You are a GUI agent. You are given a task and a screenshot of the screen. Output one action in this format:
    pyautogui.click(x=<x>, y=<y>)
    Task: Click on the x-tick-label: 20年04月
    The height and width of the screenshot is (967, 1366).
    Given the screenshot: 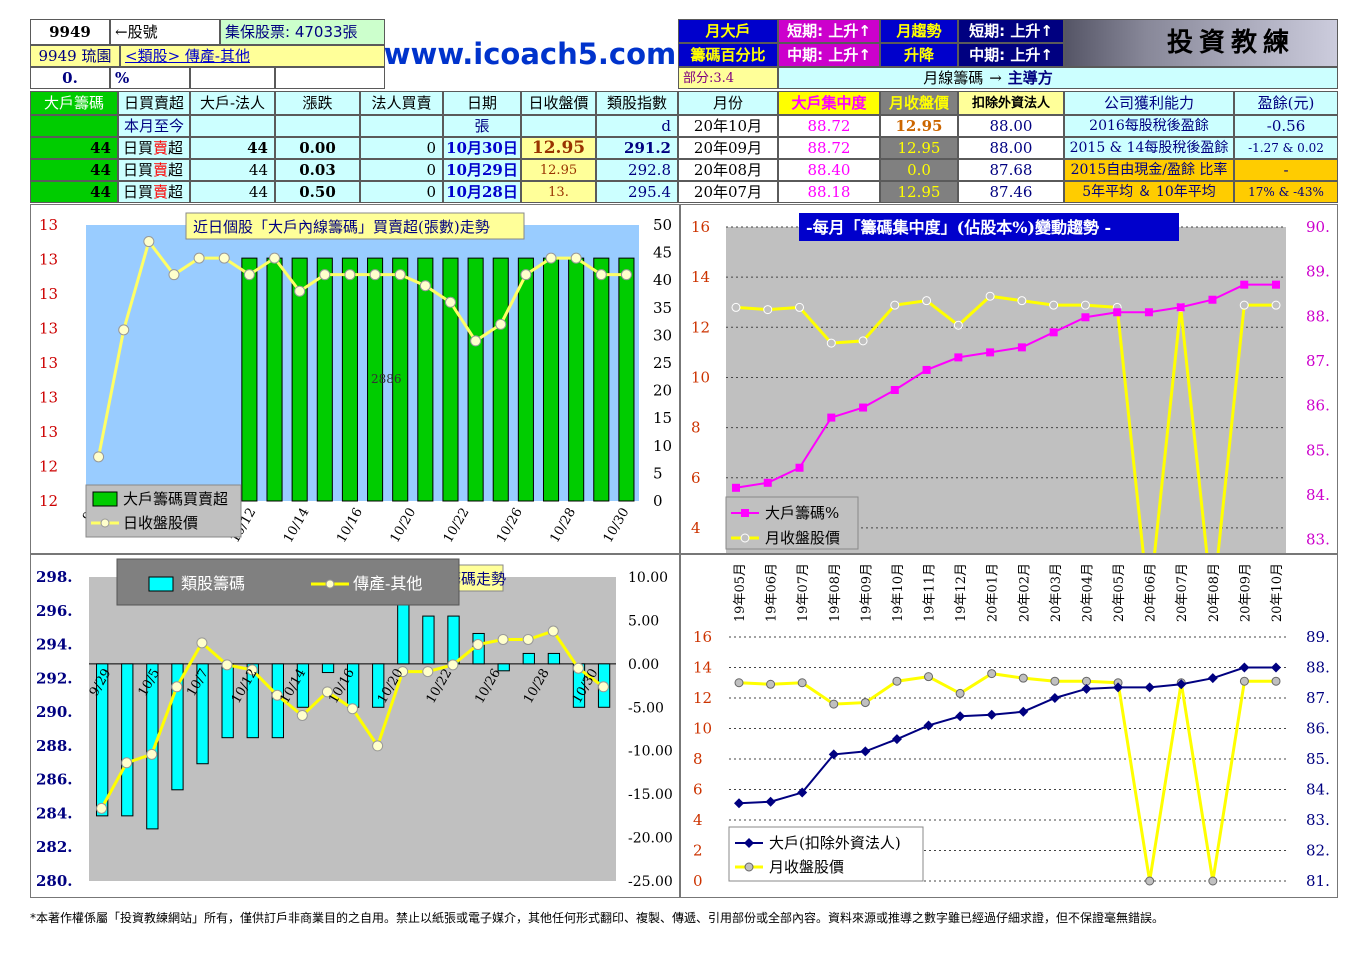 What is the action you would take?
    pyautogui.click(x=1087, y=592)
    